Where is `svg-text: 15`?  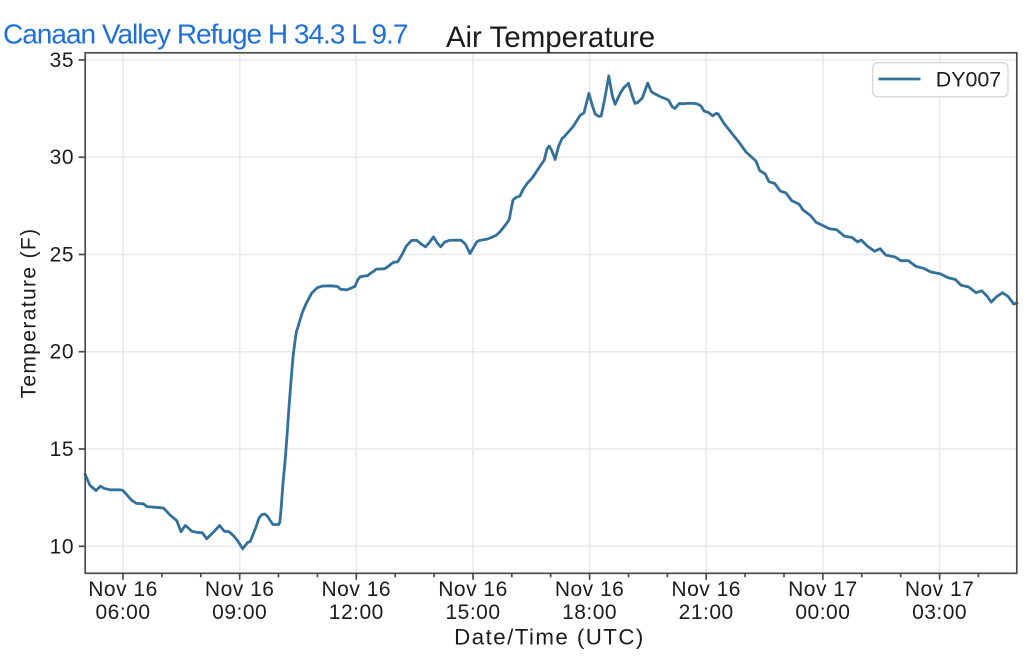
svg-text: 15 is located at coordinates (62, 449).